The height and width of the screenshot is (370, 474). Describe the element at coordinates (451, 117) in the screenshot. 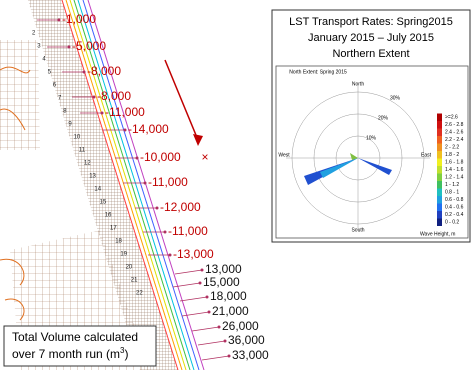

I see `legend-label: >=2.6` at that location.